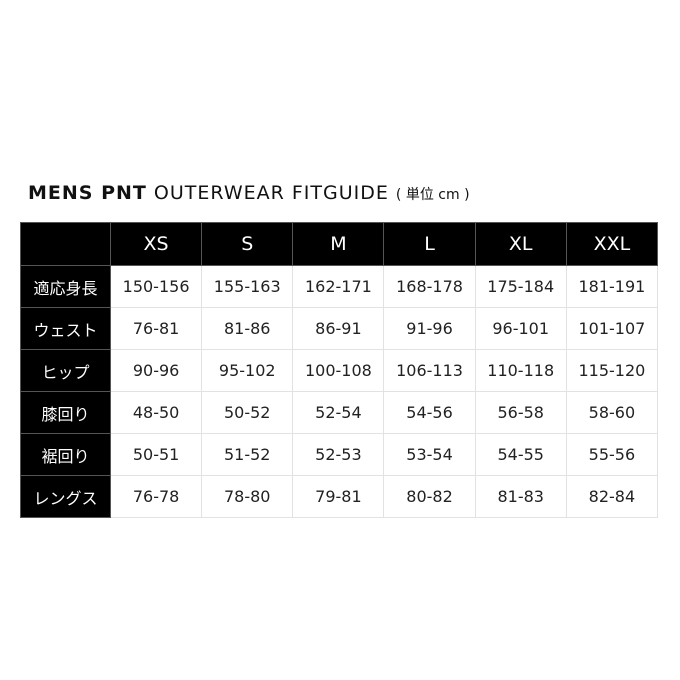 This screenshot has width=680, height=680. I want to click on table-cell: 91-96, so click(429, 328).